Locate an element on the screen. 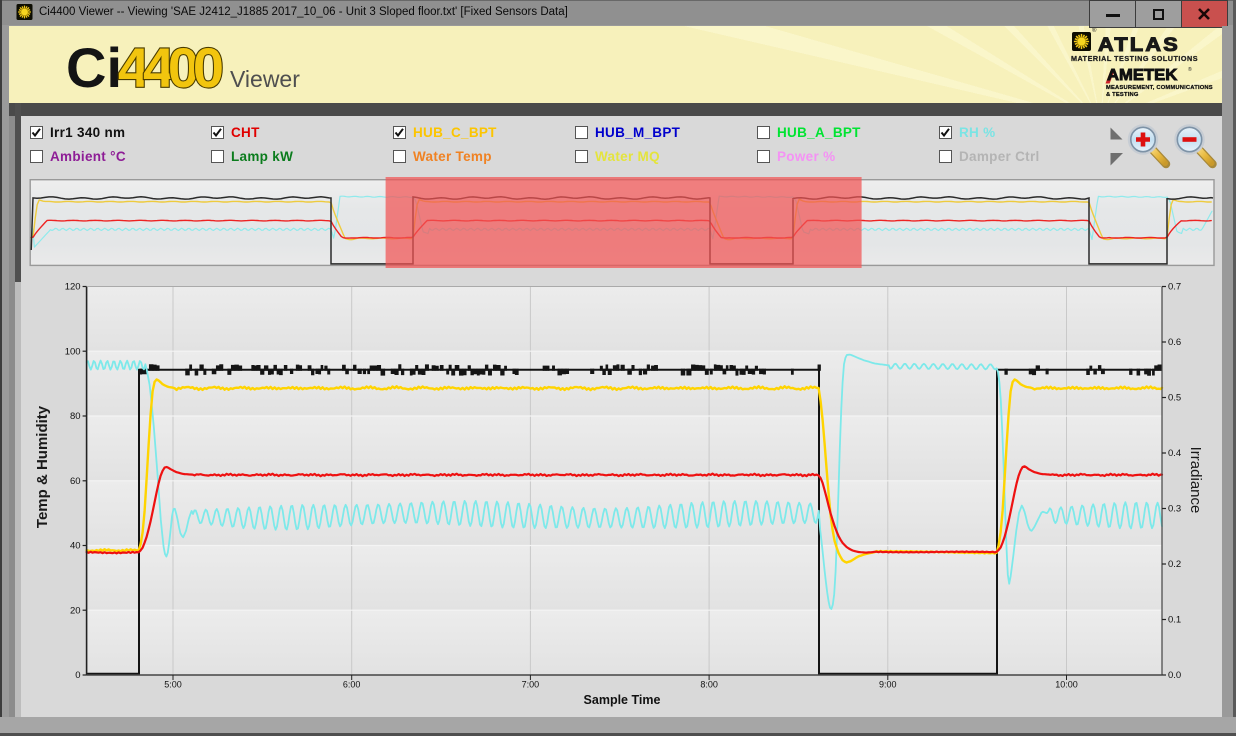 The image size is (1236, 736). svg-text: 120 is located at coordinates (73, 287).